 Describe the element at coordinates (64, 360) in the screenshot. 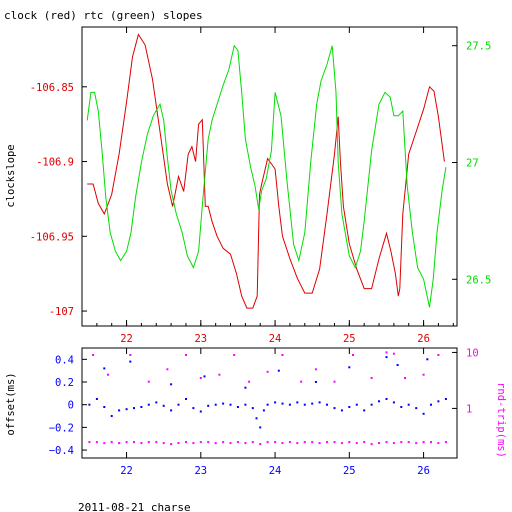

I see `bottom-left-tick-label: 0.4` at that location.